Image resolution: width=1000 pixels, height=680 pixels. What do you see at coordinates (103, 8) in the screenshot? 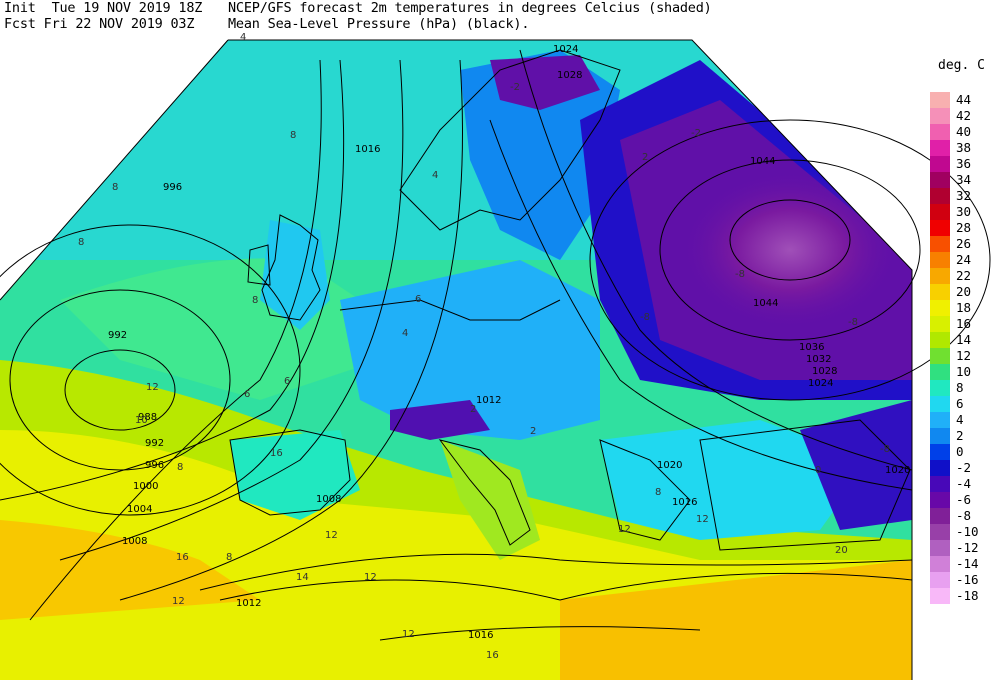
I see `init-time: Init Tue 19 NOV 2019 18Z` at bounding box center [103, 8].